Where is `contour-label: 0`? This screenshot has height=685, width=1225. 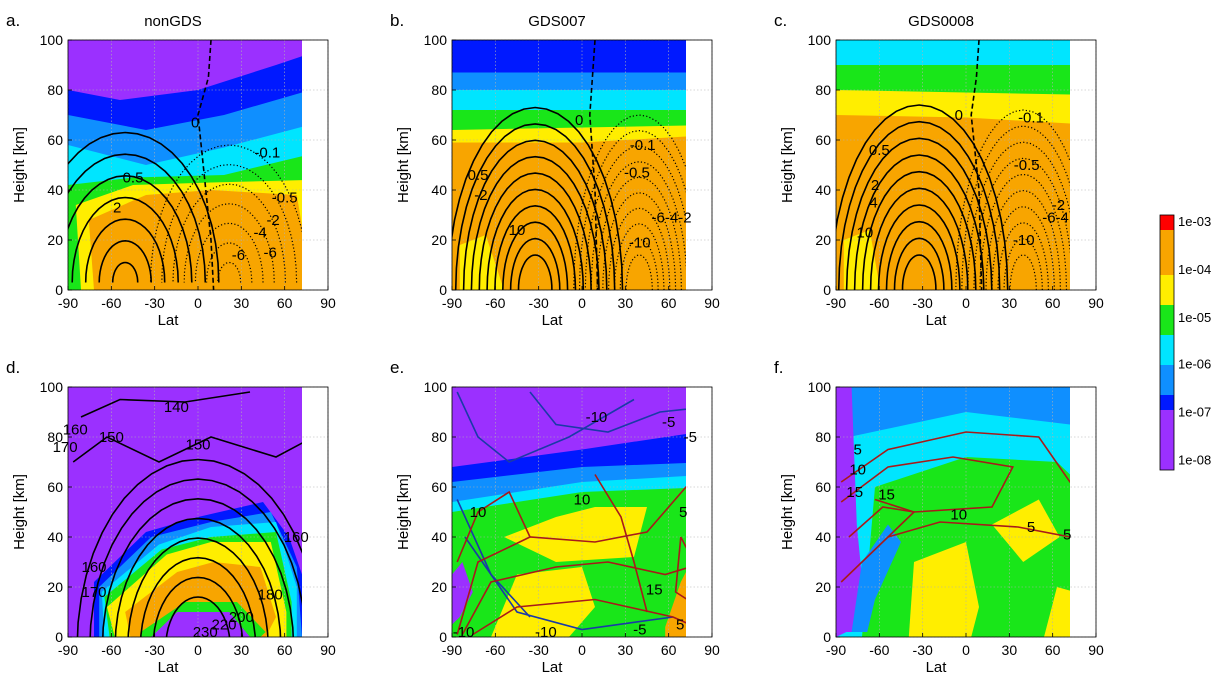 contour-label: 0 is located at coordinates (195, 123).